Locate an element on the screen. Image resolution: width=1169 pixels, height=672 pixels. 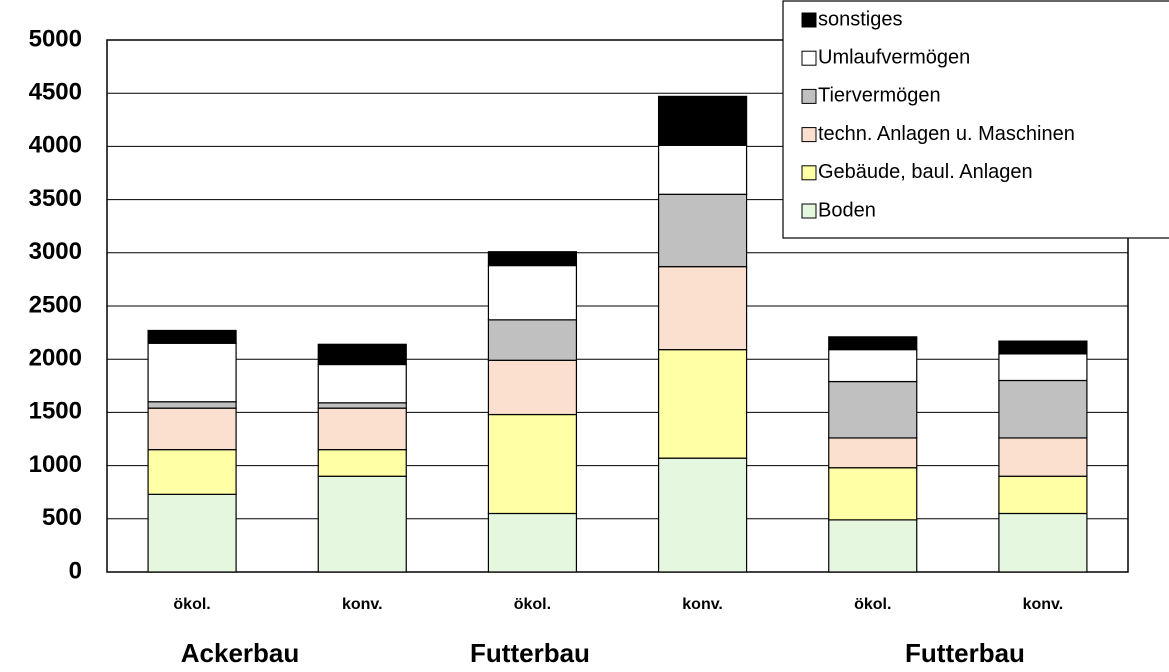
legend-label: sonstiges is located at coordinates (860, 19).